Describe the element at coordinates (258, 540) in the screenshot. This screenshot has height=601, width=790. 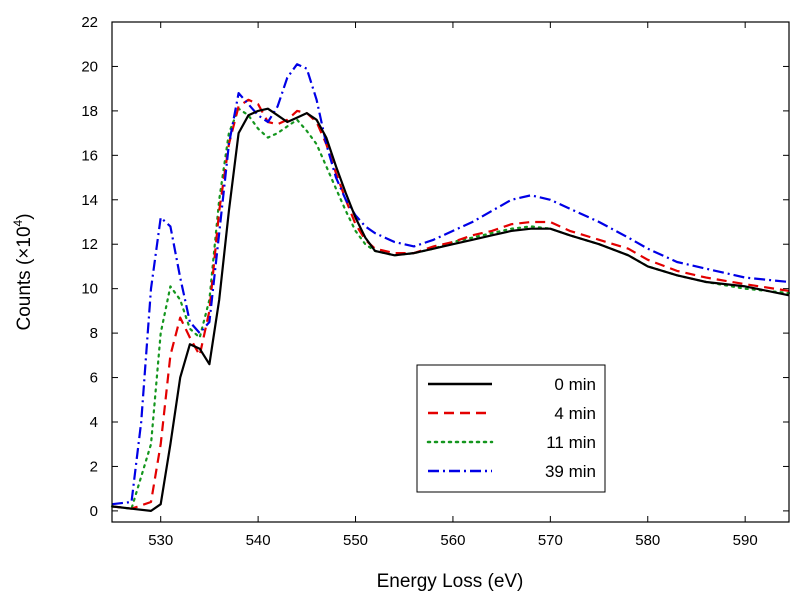
I see `x-tick-label: 540` at that location.